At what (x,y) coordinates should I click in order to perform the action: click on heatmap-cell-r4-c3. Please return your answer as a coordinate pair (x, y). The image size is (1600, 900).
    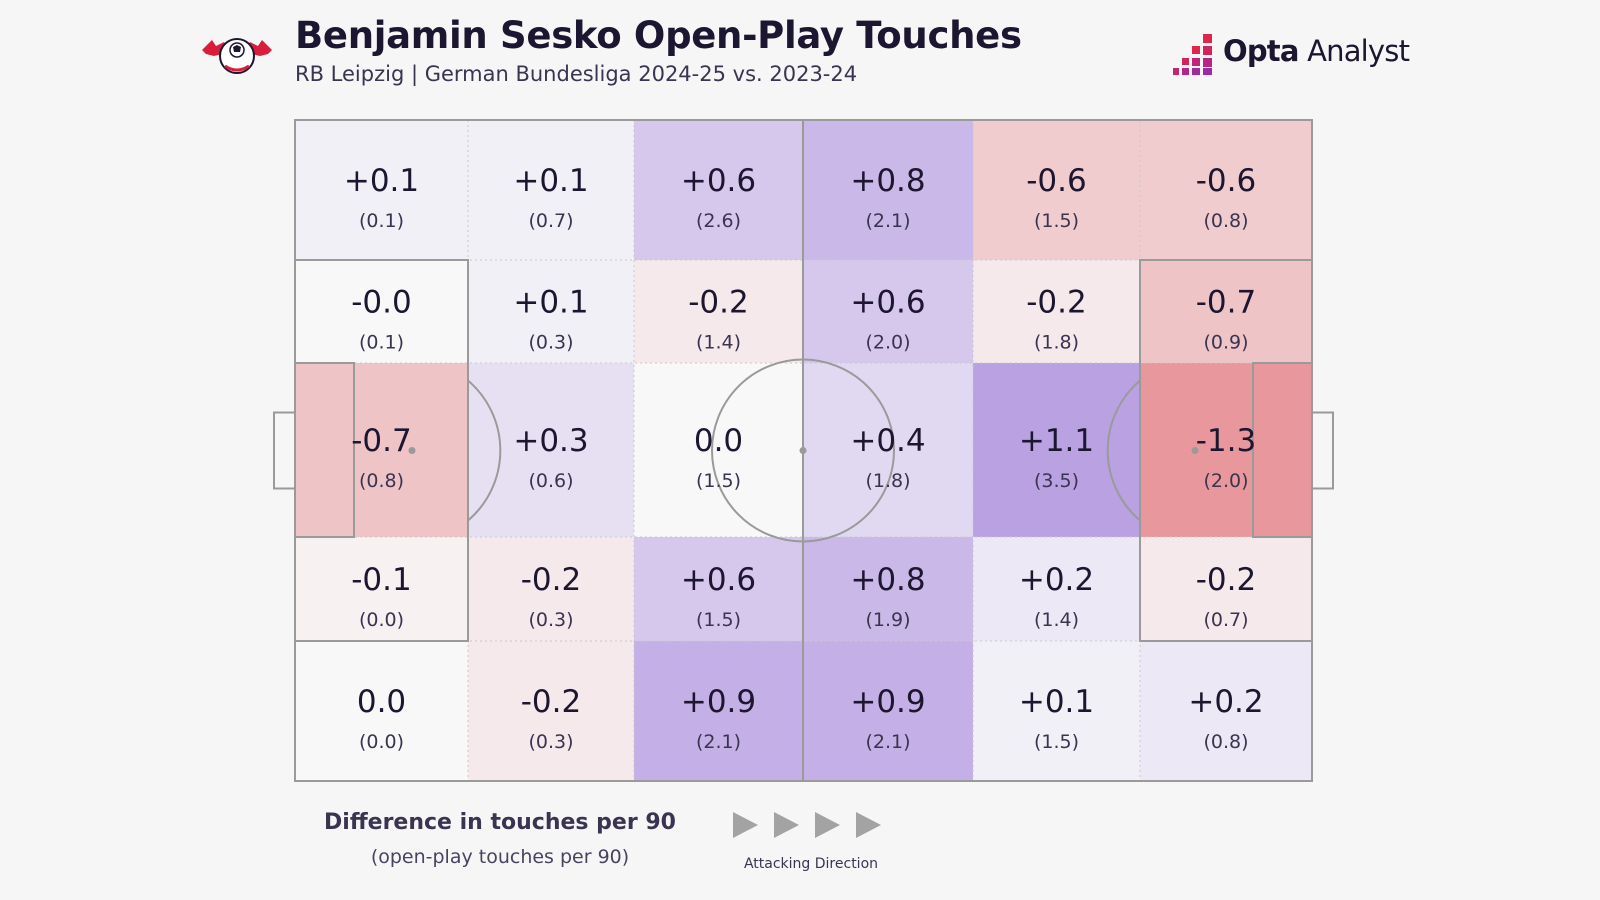
    Looking at the image, I should click on (888, 711).